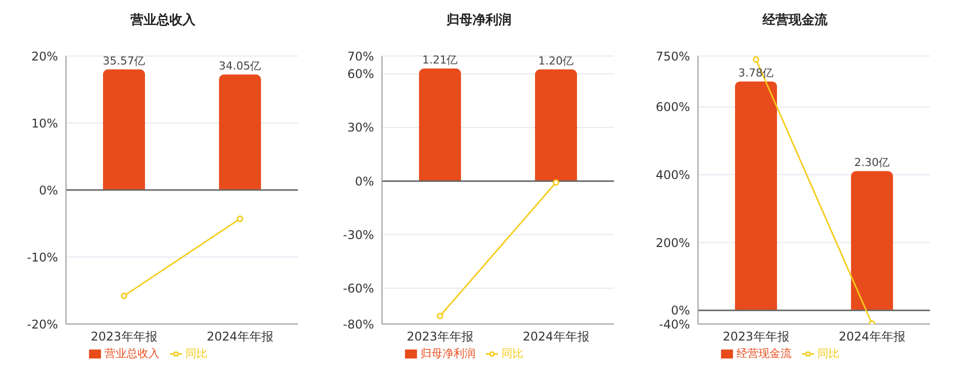  What do you see at coordinates (440, 60) in the screenshot?
I see `data-label: 1.21亿` at bounding box center [440, 60].